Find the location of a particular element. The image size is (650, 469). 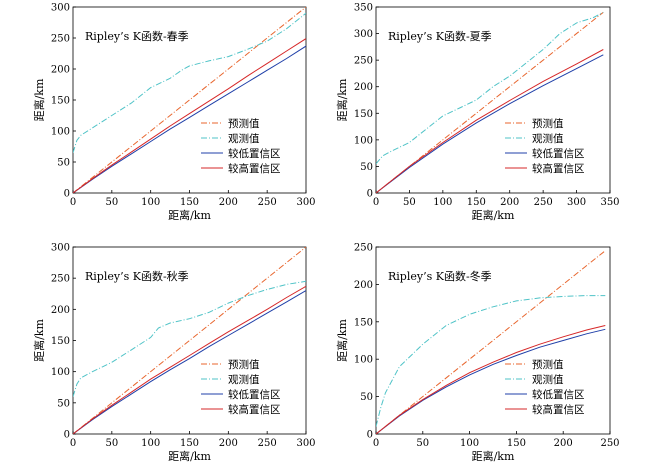

chart-title: Ripley’s K函数-春季 is located at coordinates (137, 36).